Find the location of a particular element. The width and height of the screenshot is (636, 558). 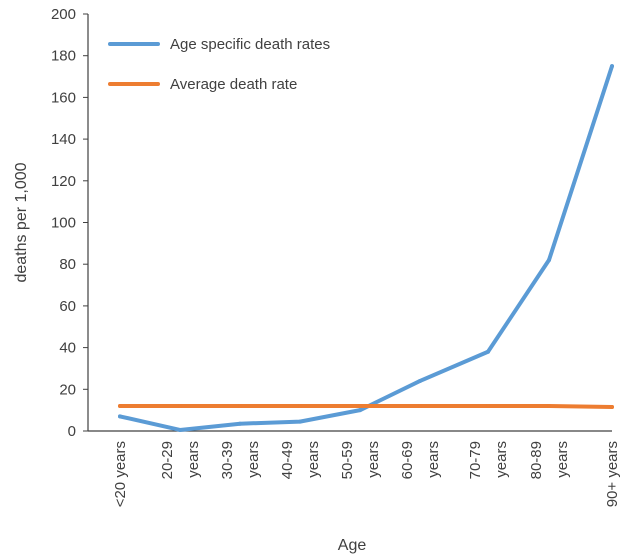

x-tick-label: 90+ years is located at coordinates (612, 474).